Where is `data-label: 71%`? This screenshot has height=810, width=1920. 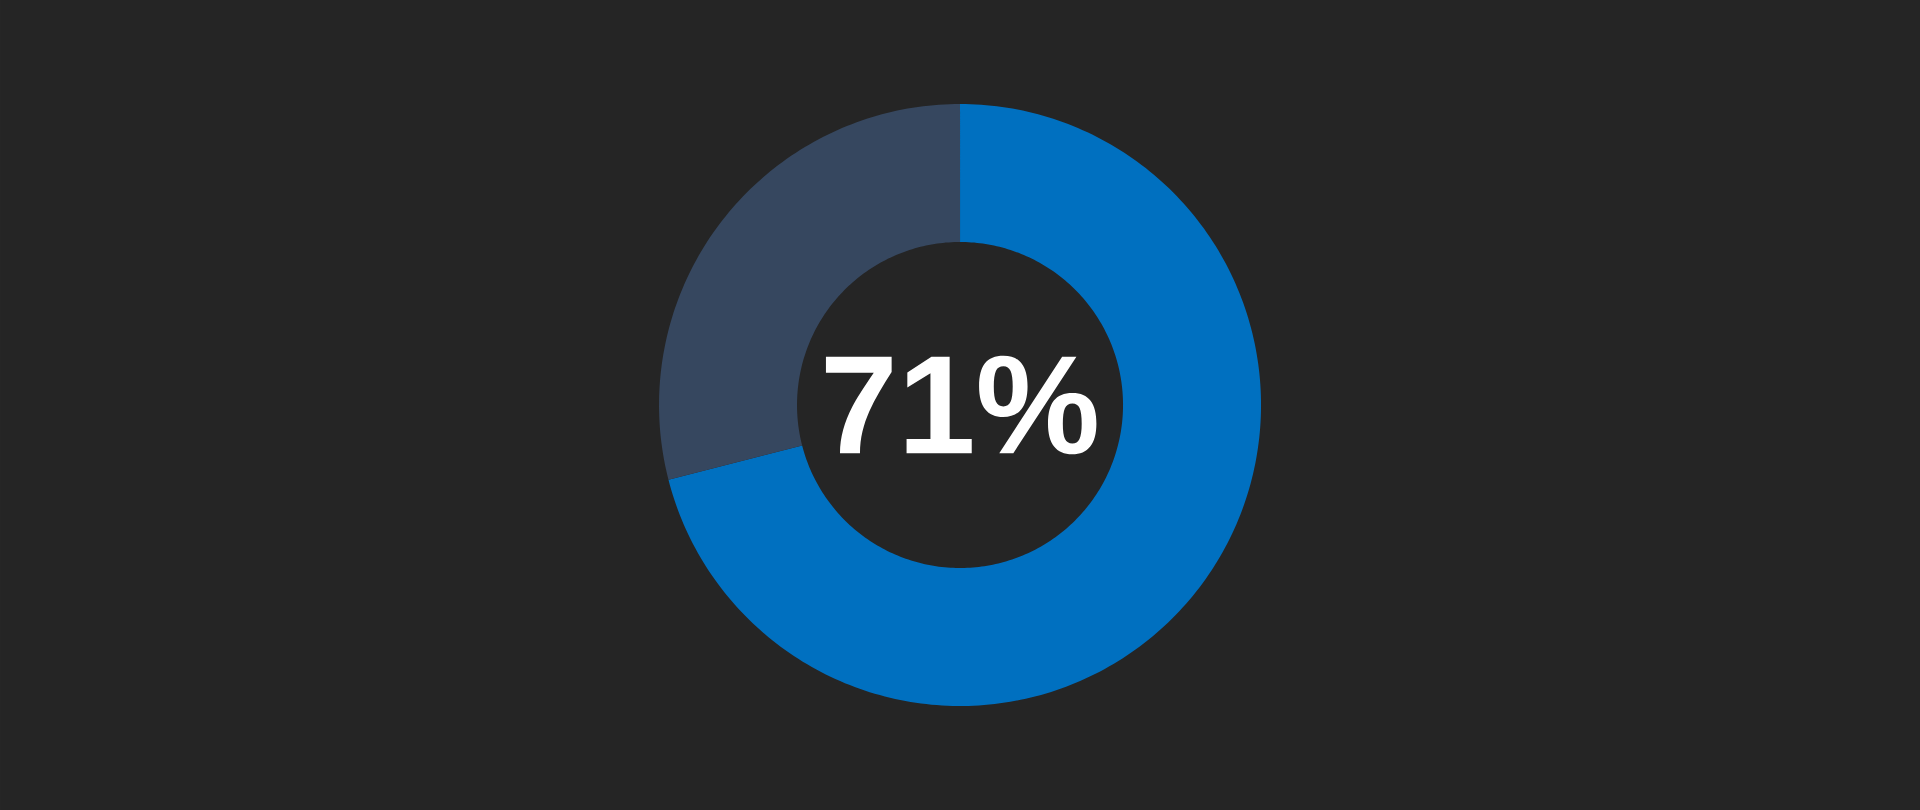
data-label: 71% is located at coordinates (961, 405).